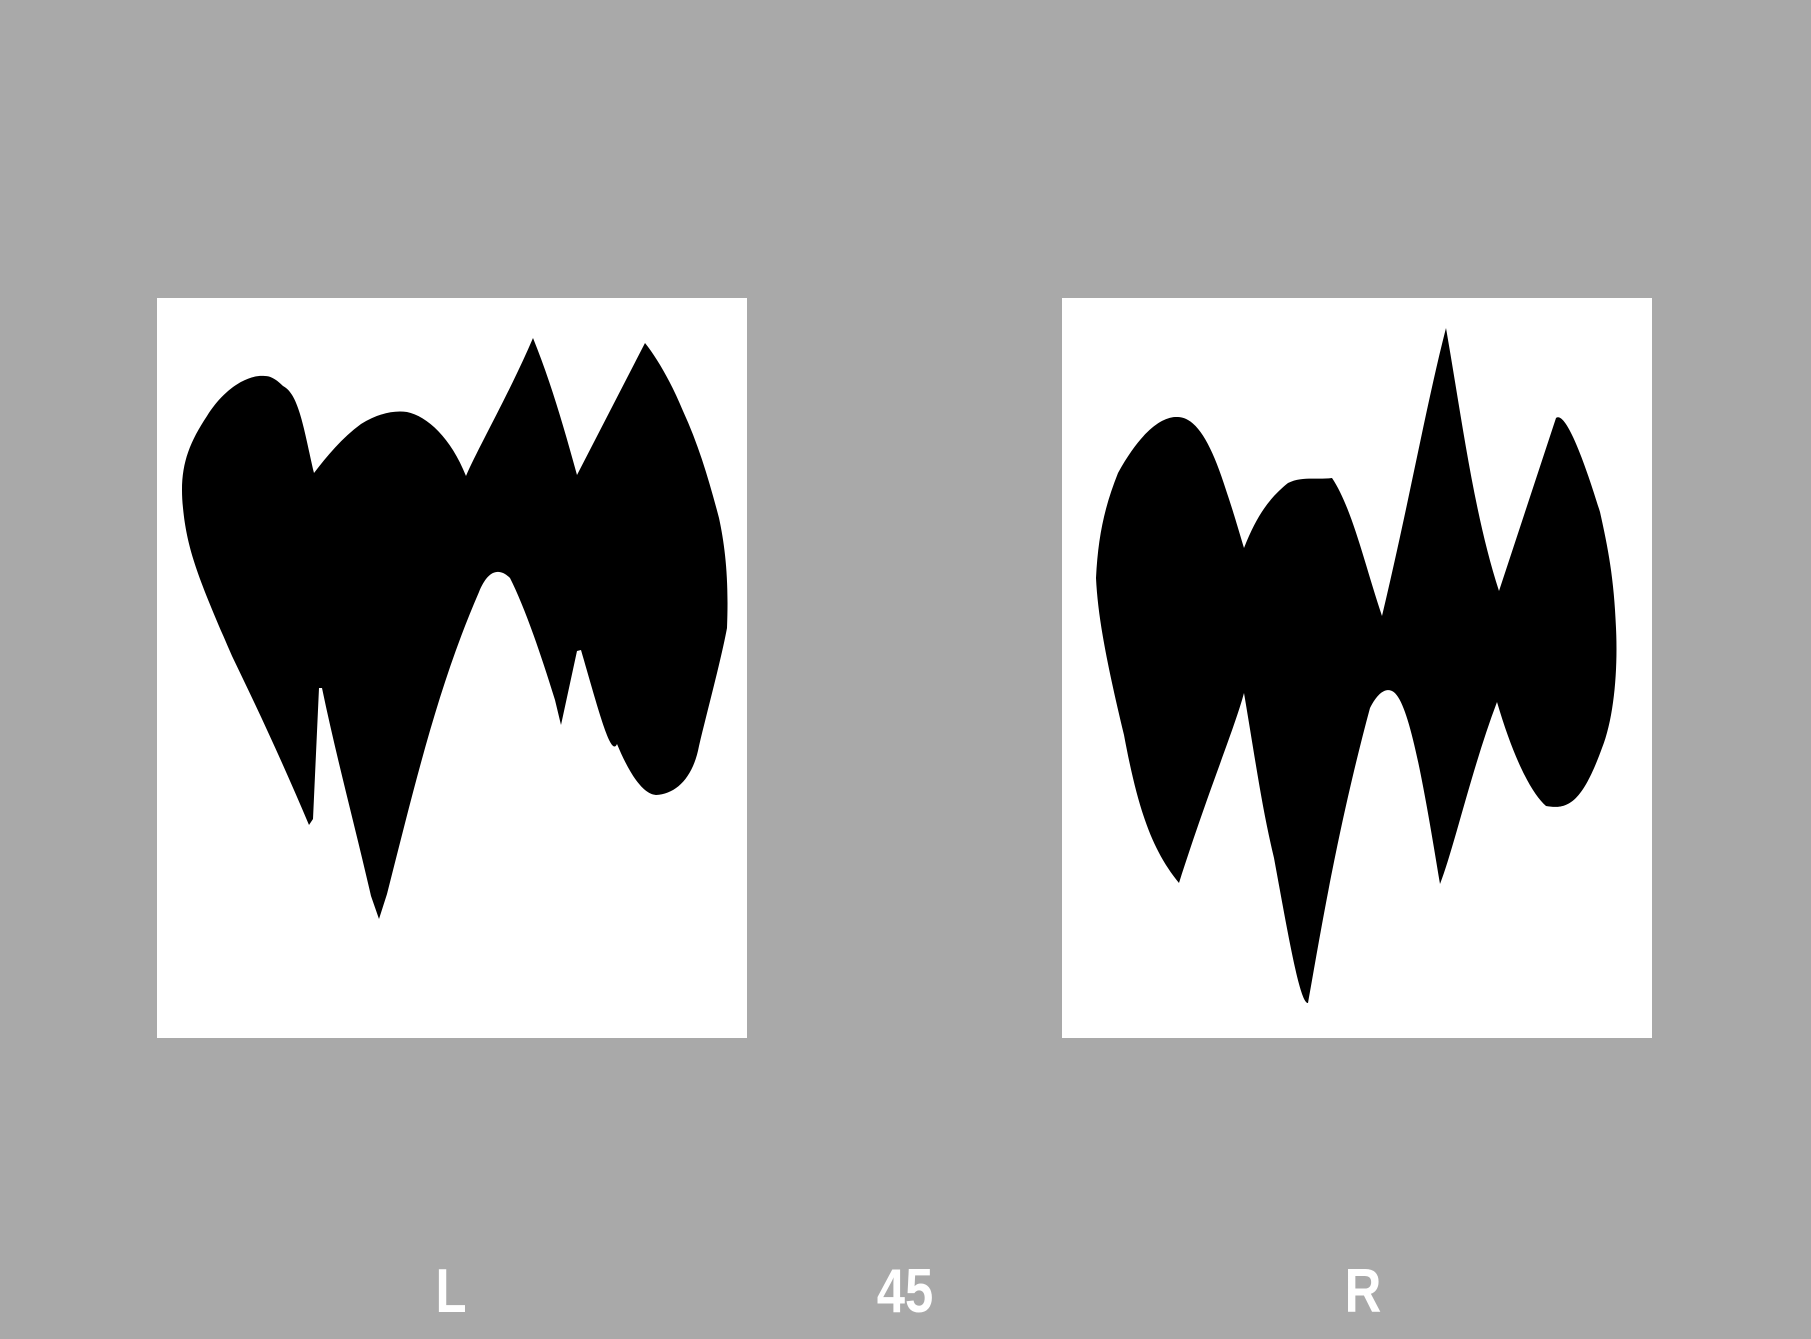 The height and width of the screenshot is (1339, 1811). I want to click on left-blob-shape, so click(455, 628).